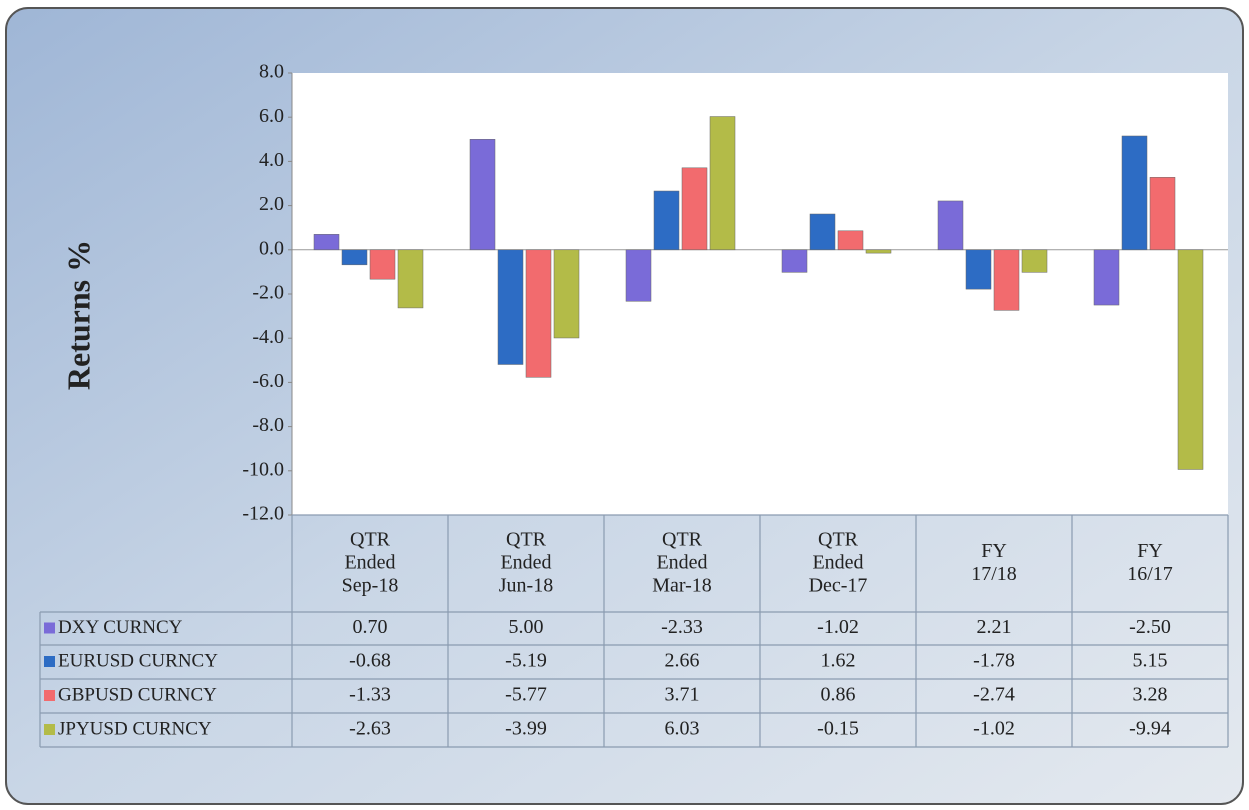  What do you see at coordinates (994, 574) in the screenshot?
I see `label-line: 17/18` at bounding box center [994, 574].